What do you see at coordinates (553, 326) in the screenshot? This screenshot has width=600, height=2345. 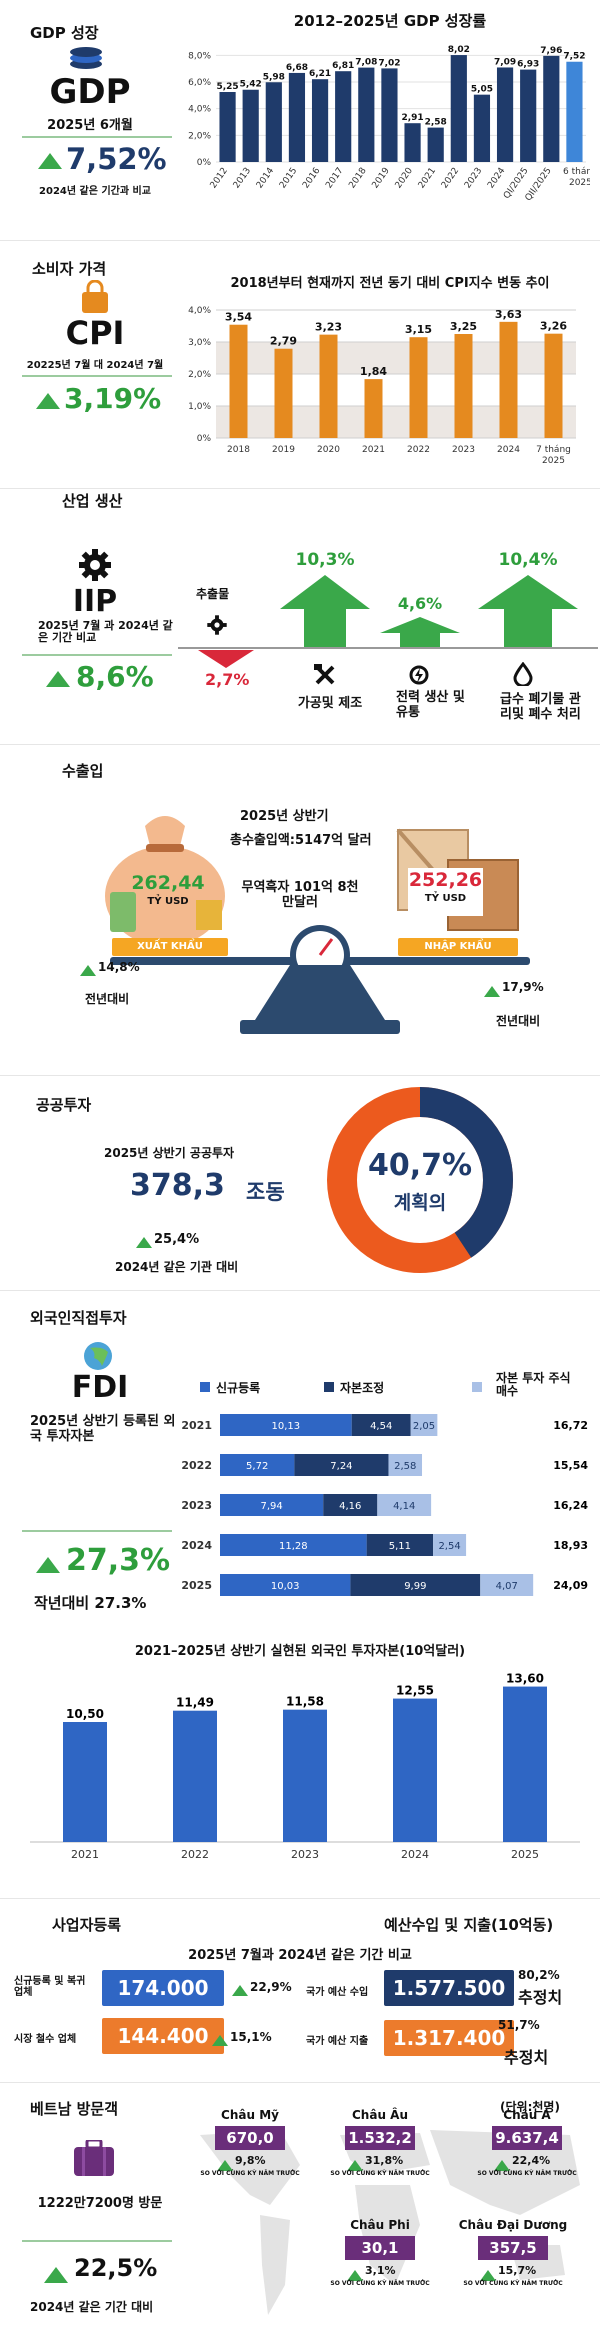 I see `cpi-value-label: 3,26` at bounding box center [553, 326].